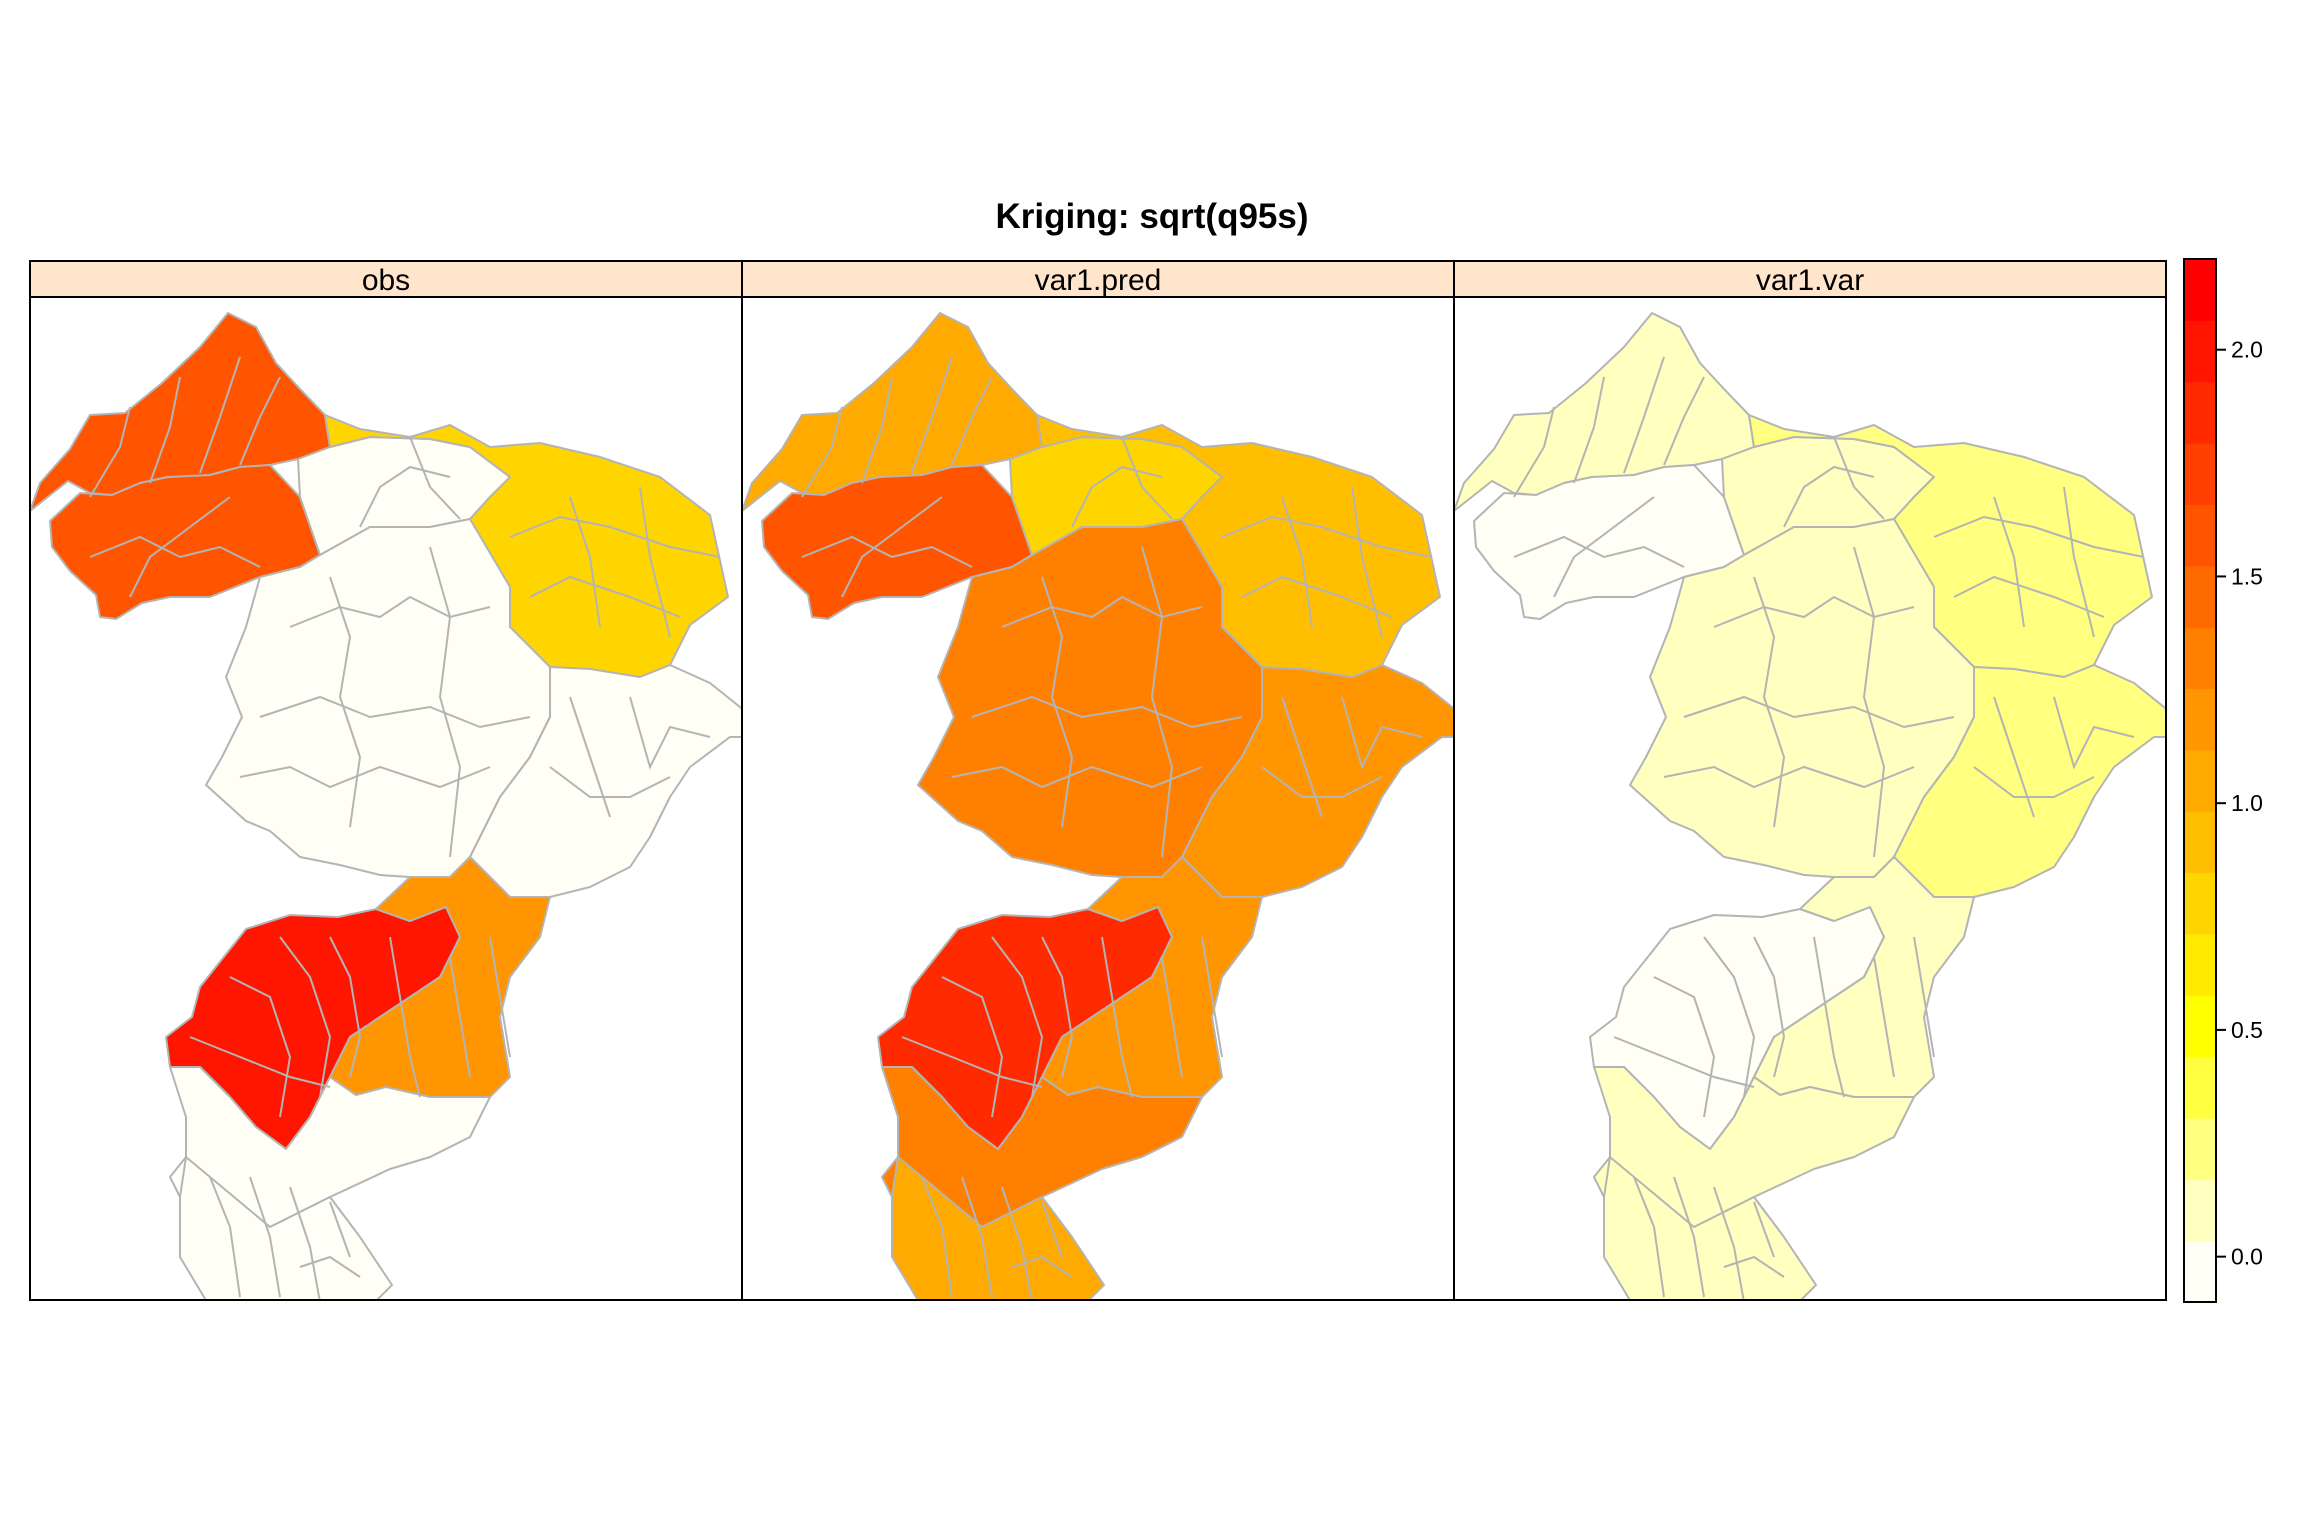 The width and height of the screenshot is (2304, 1536). I want to click on catchment-north-west, so click(1604, 412).